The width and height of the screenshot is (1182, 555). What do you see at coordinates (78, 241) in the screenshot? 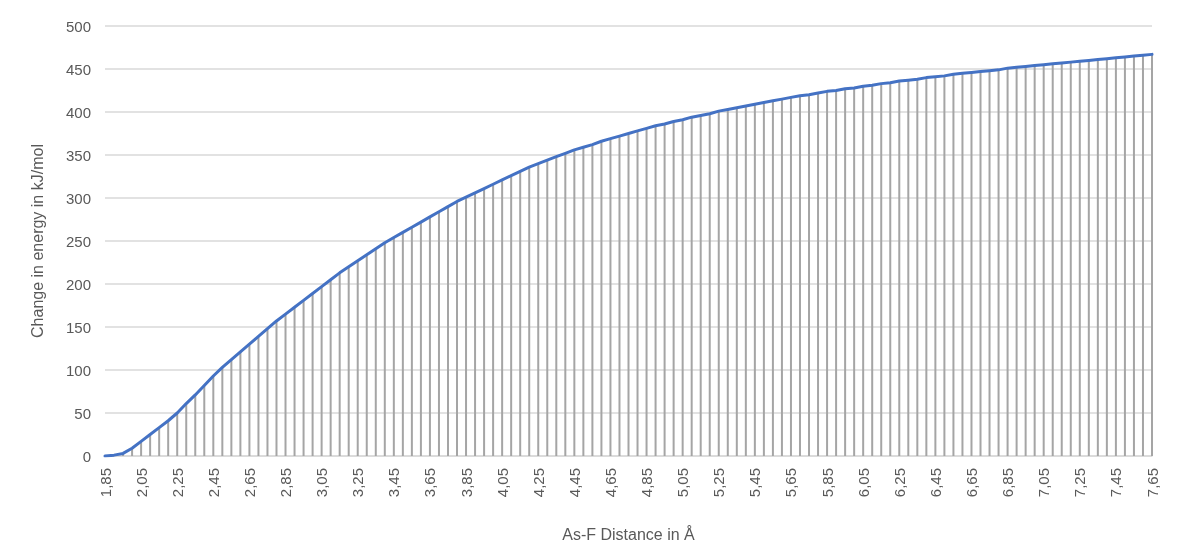
I see `y-tick-label: 250` at bounding box center [78, 241].